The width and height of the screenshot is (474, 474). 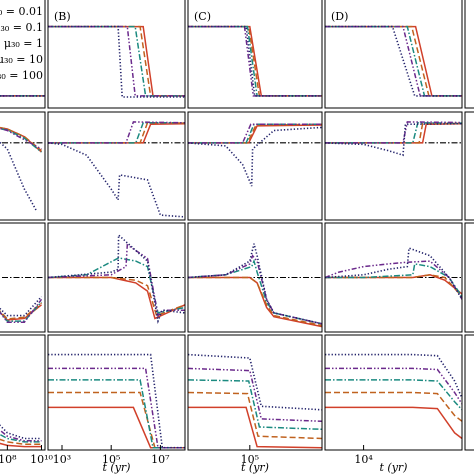 I want to click on x-tick-label: 10⁸, so click(x=8, y=459).